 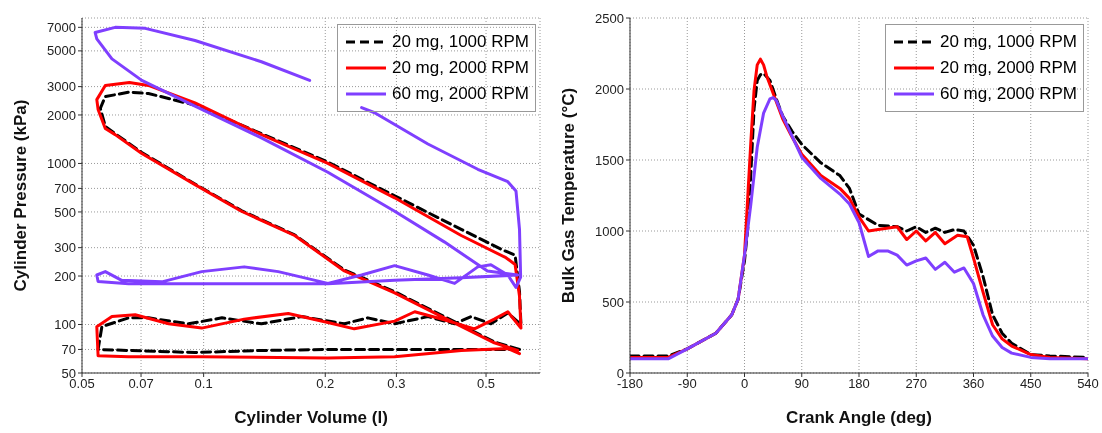 I want to click on x-tick-label: 0.1, so click(x=203, y=384).